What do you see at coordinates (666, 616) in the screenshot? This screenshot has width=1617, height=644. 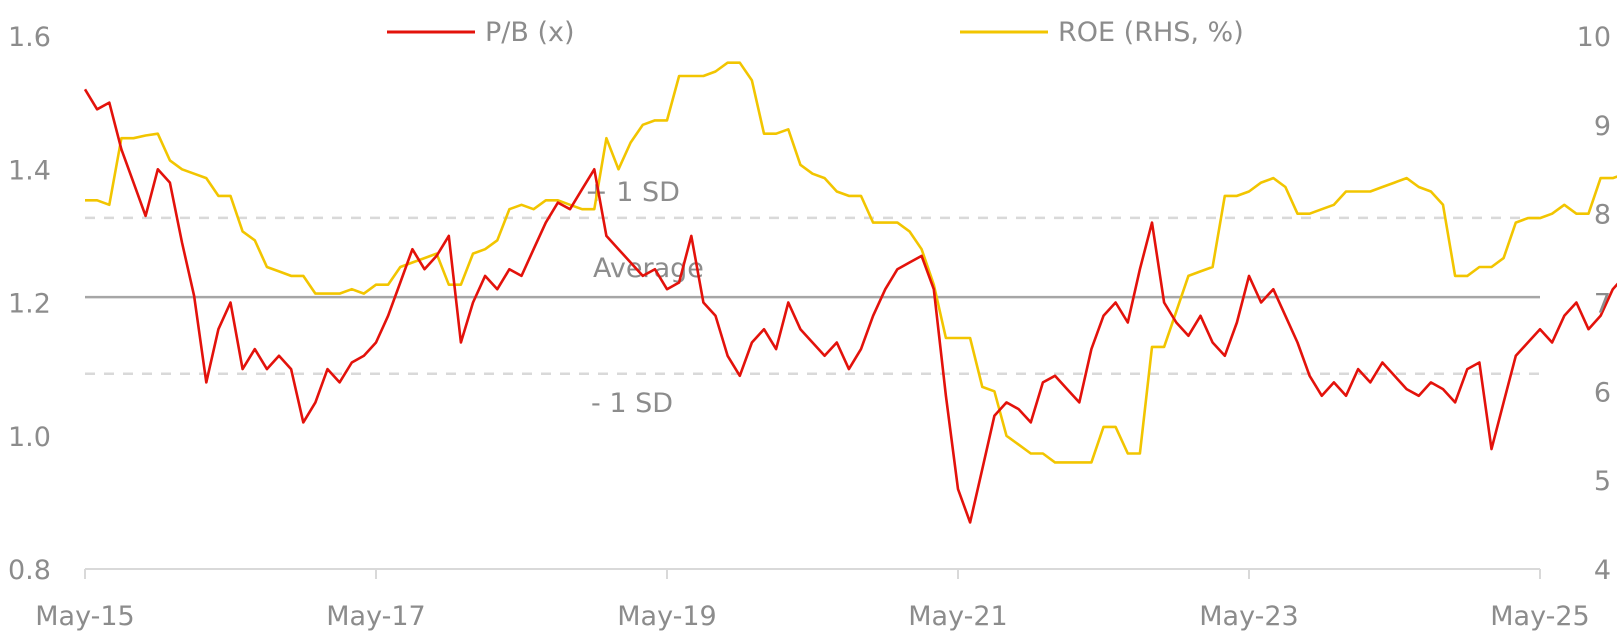 I see `x-tick-label-2: May-19` at bounding box center [666, 616].